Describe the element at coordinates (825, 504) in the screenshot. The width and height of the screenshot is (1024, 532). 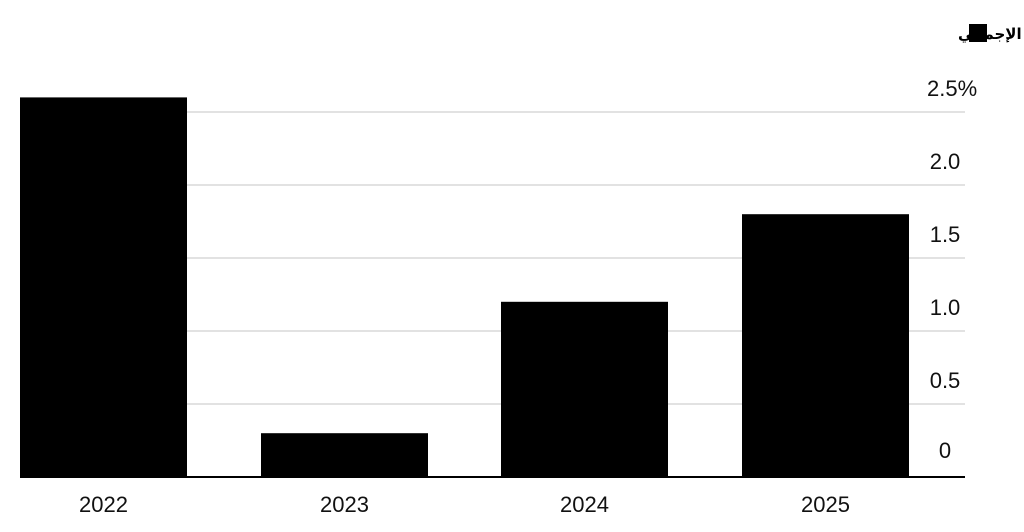
I see `x-tick-label: 2025` at that location.